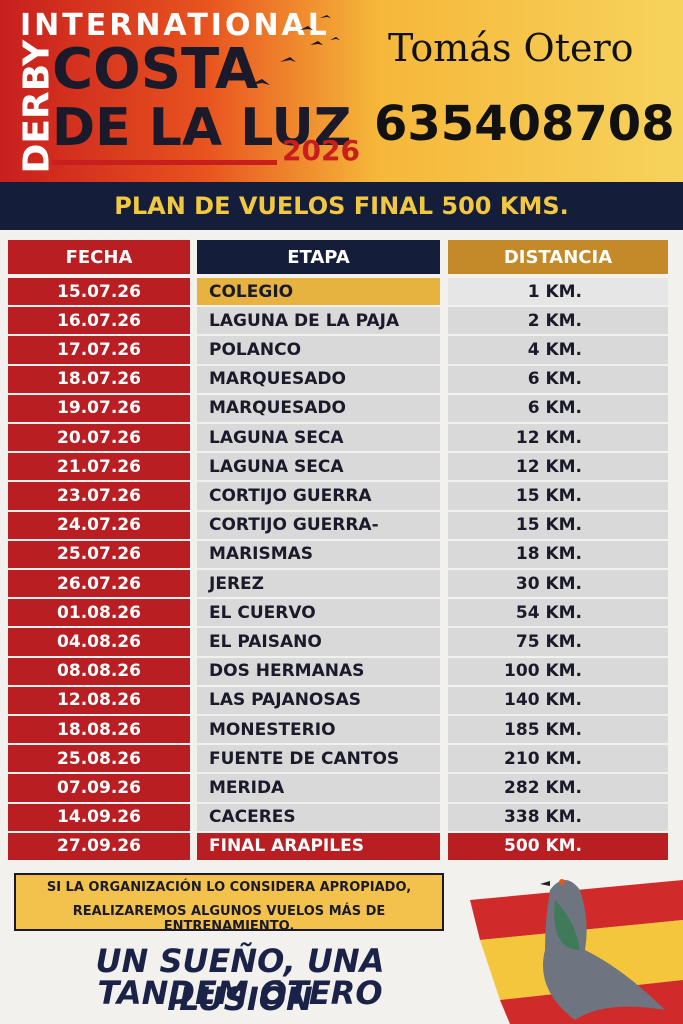  Describe the element at coordinates (321, 150) in the screenshot. I see `year: 2026` at that location.